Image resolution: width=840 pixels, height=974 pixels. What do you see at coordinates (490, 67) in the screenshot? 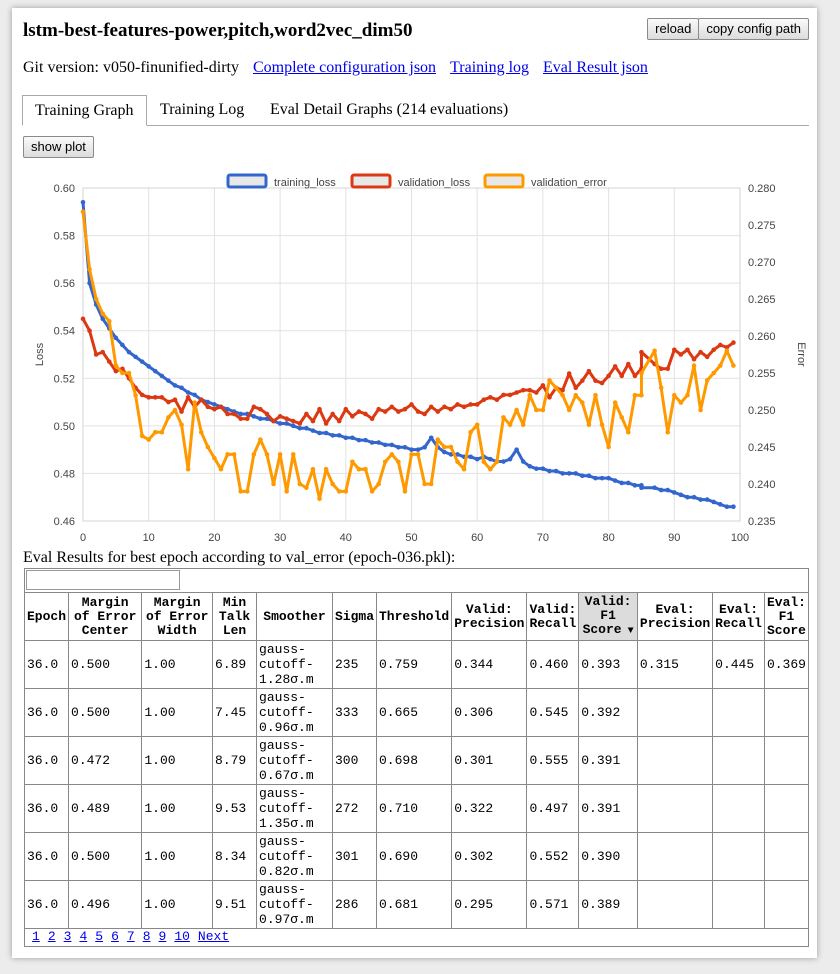
I see `training-log-link: Training log` at bounding box center [490, 67].